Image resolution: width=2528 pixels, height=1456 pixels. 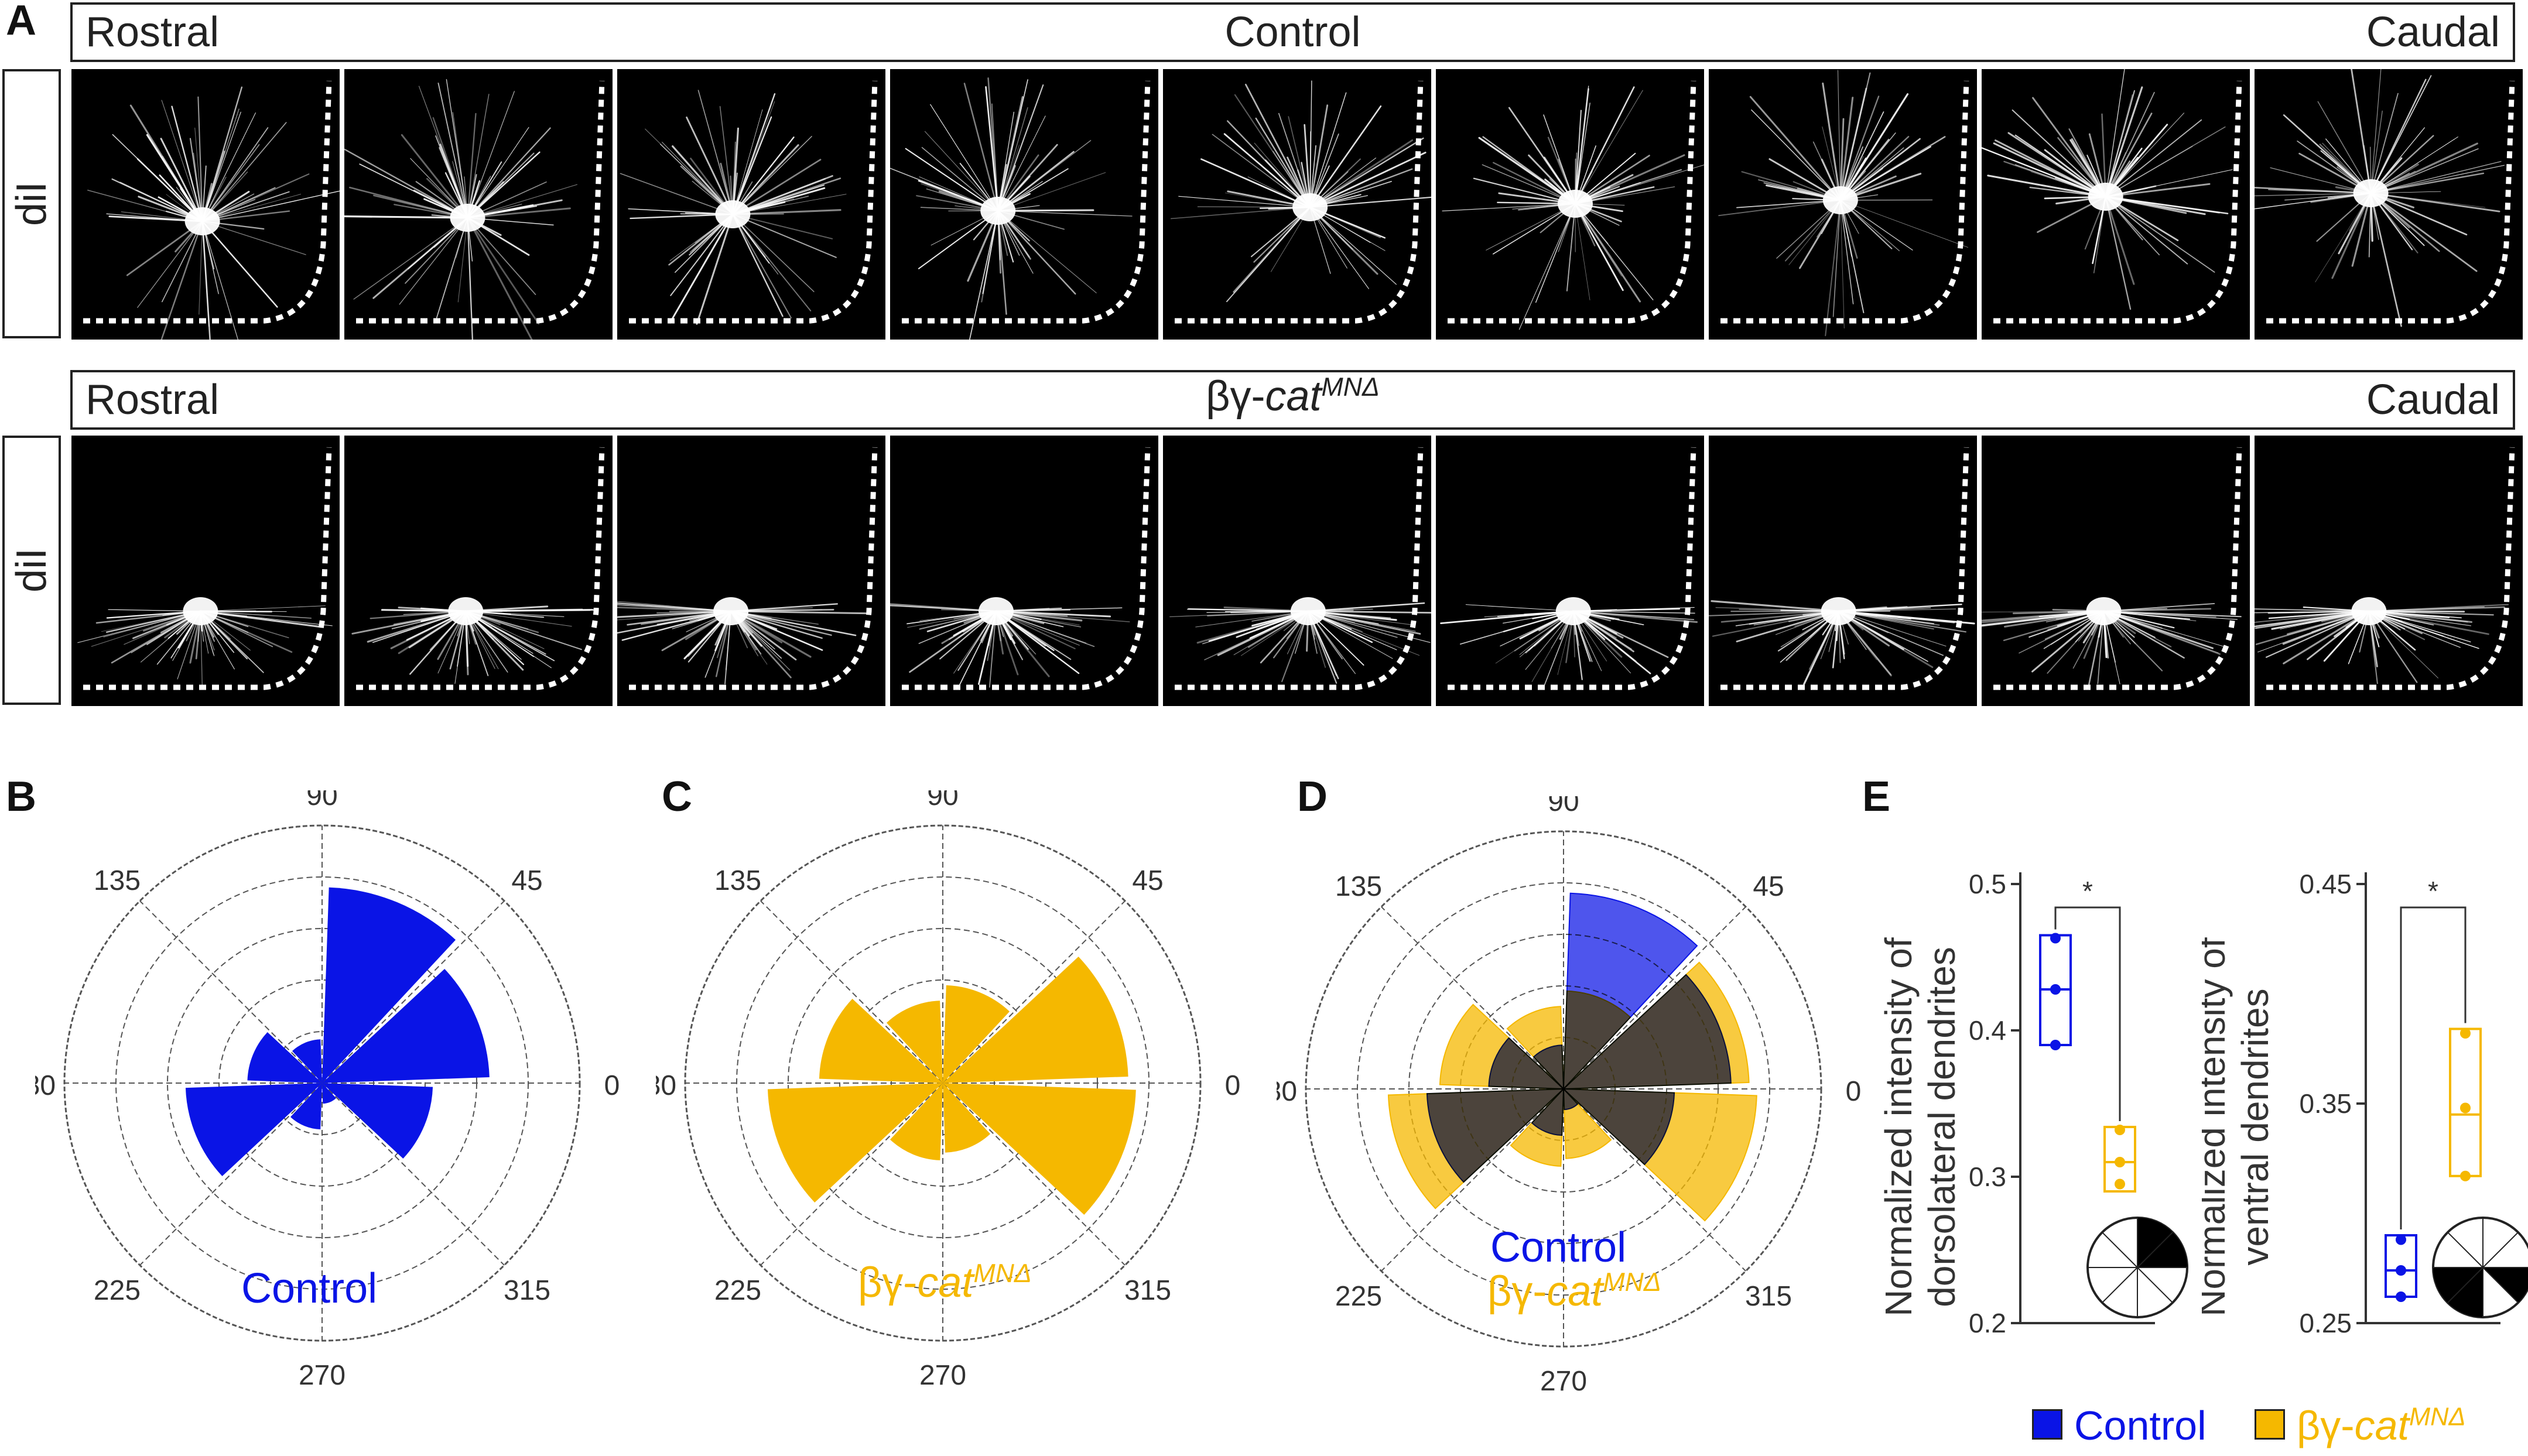 What do you see at coordinates (21, 22) in the screenshot?
I see `panel-label-a: A` at bounding box center [21, 22].